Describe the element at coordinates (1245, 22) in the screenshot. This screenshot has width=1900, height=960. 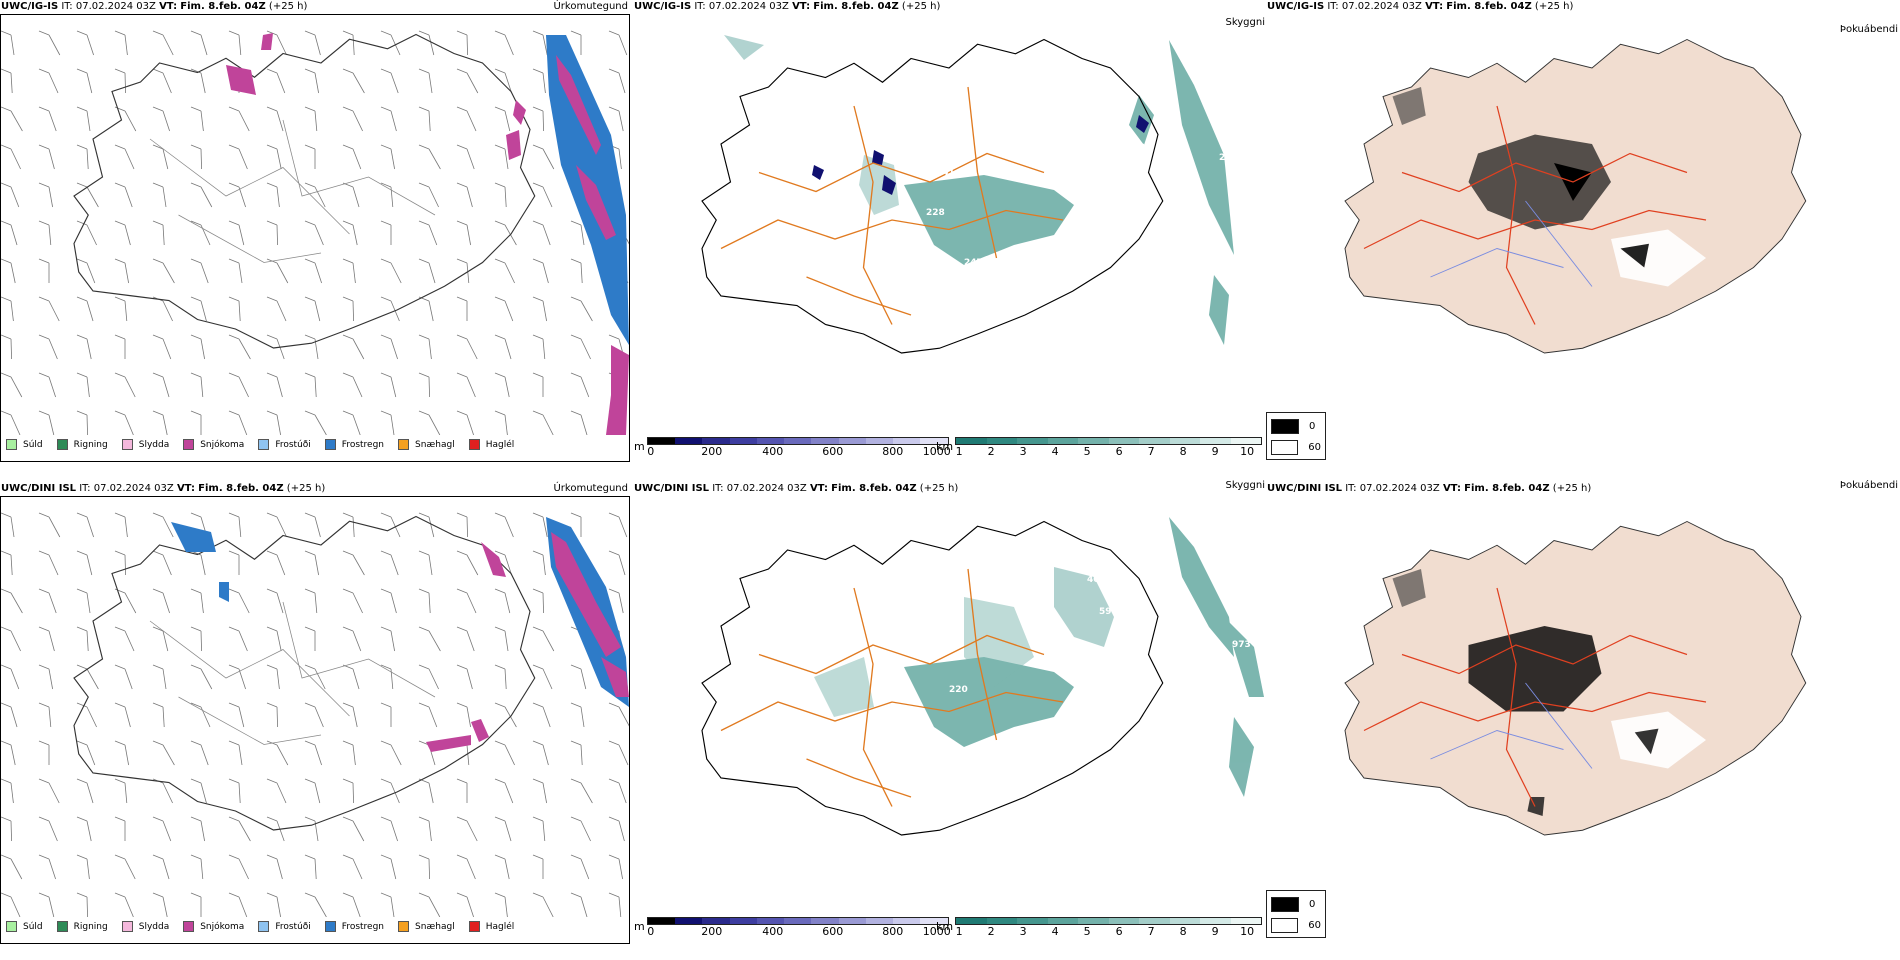
I see `panel-title: Skyggni` at that location.